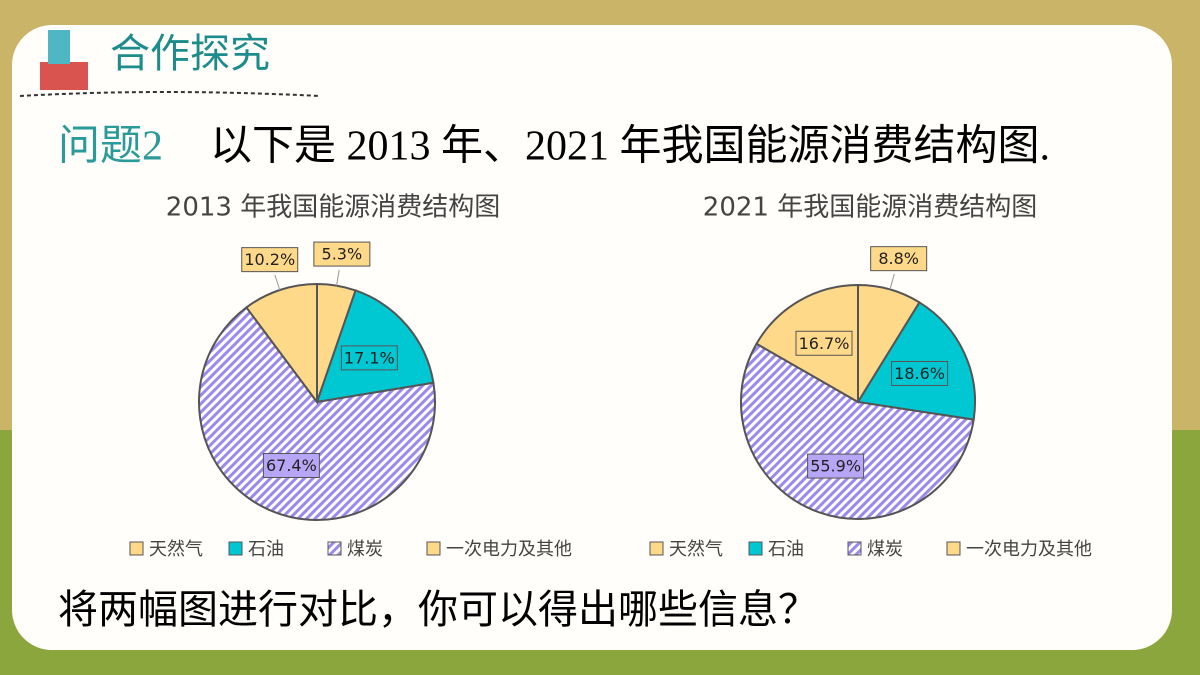  What do you see at coordinates (170, 94) in the screenshot?
I see `header-underline` at bounding box center [170, 94].